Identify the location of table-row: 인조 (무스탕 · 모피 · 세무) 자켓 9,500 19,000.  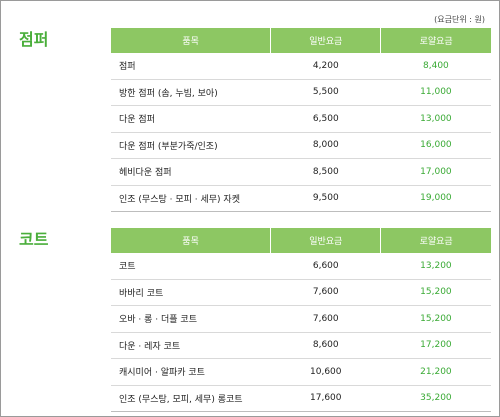
(301, 198).